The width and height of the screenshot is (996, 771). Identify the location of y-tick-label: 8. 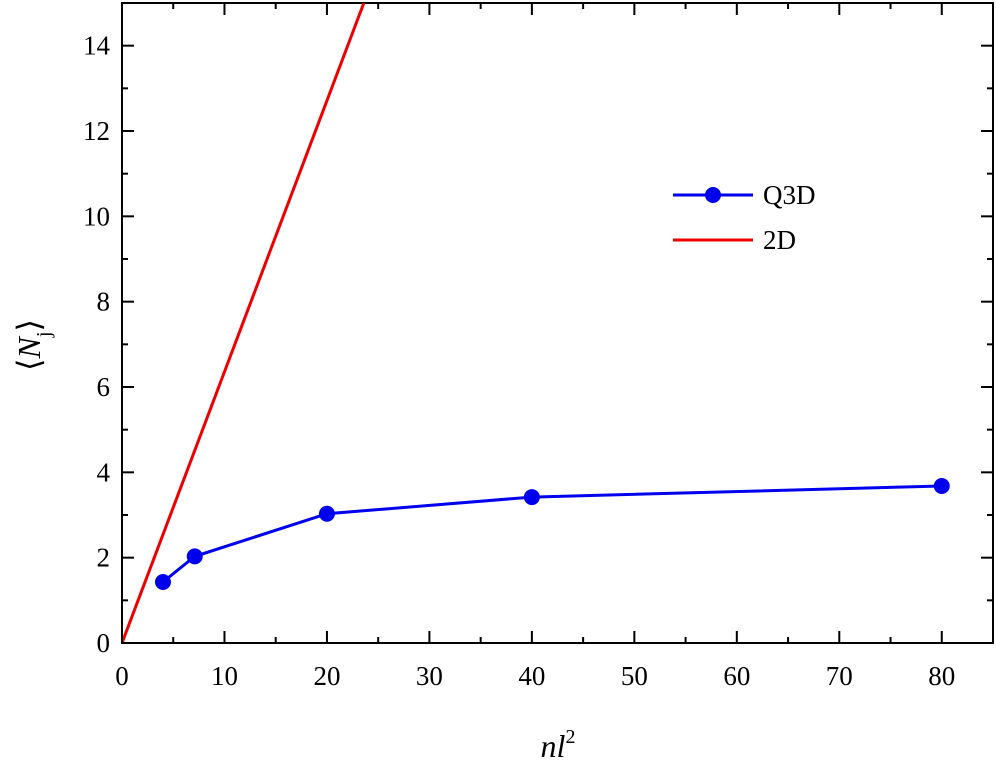
(104, 302).